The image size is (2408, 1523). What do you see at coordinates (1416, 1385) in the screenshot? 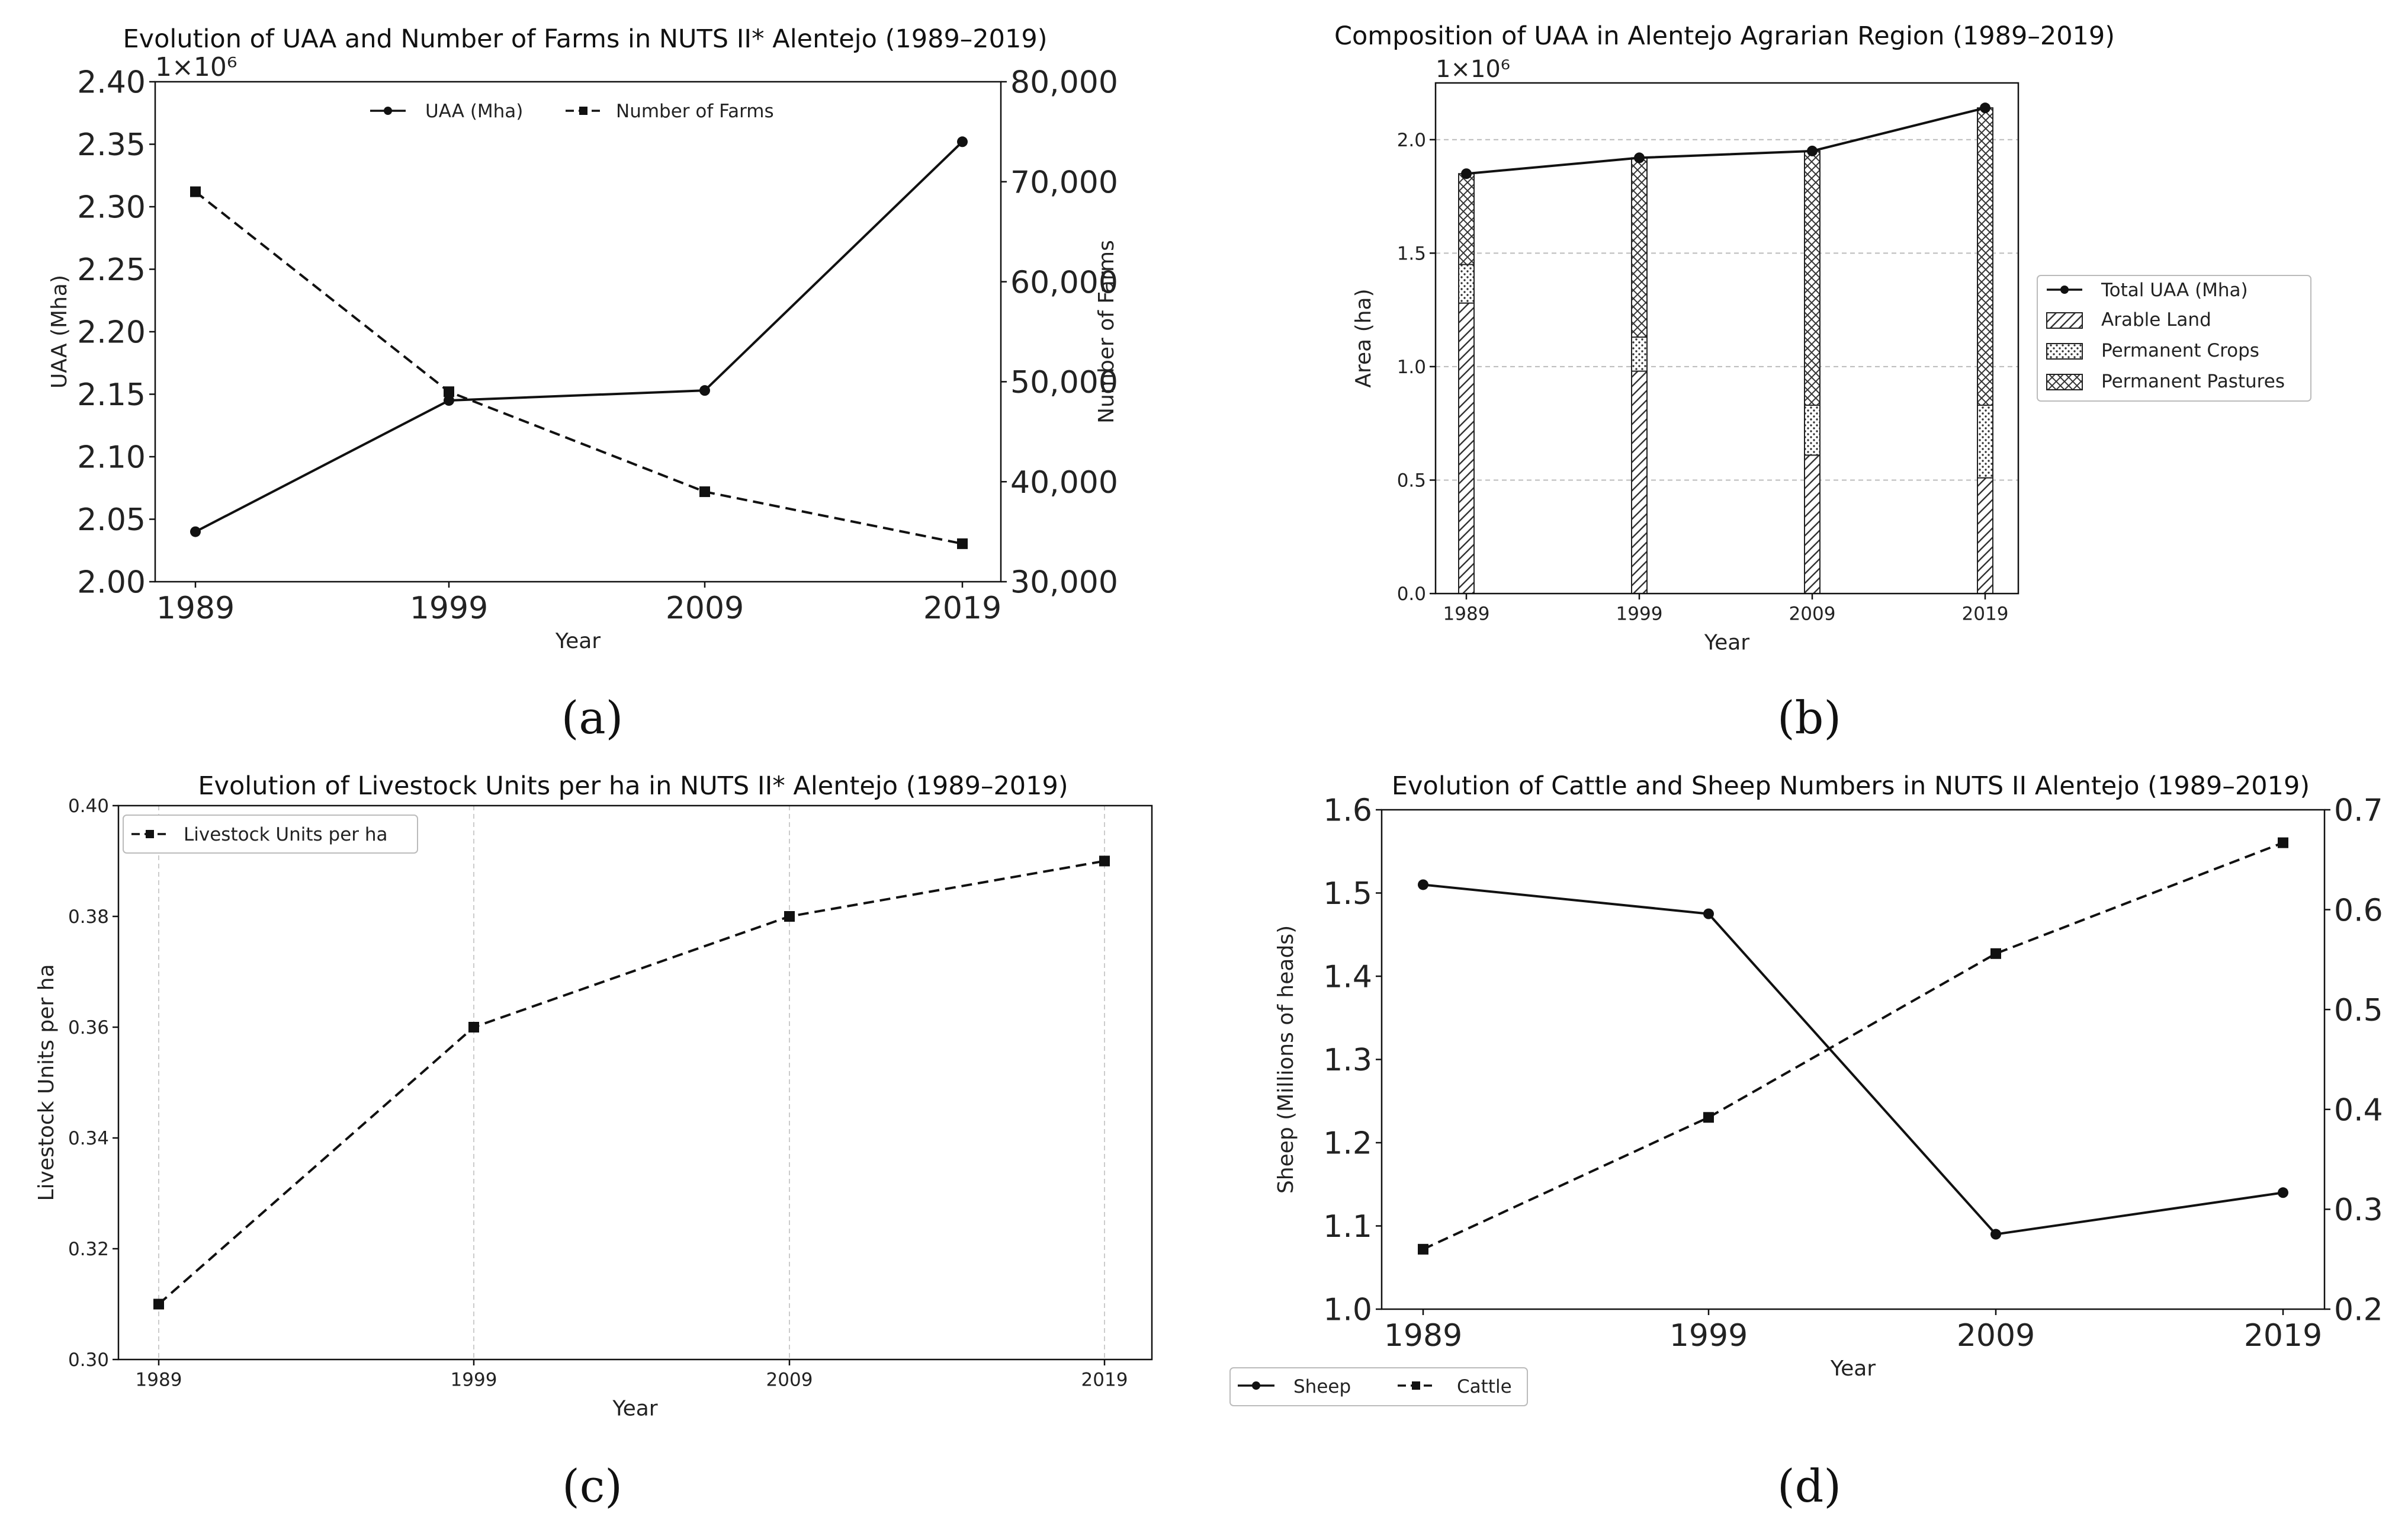
I see `legend-cattle-marker` at bounding box center [1416, 1385].